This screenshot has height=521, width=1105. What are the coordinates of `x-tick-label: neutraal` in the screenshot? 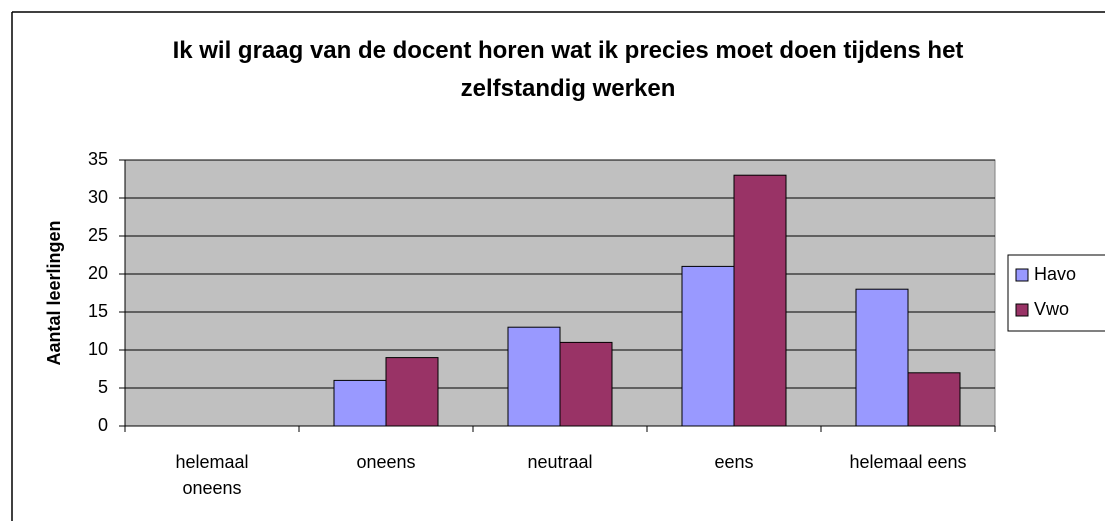 It's located at (560, 462).